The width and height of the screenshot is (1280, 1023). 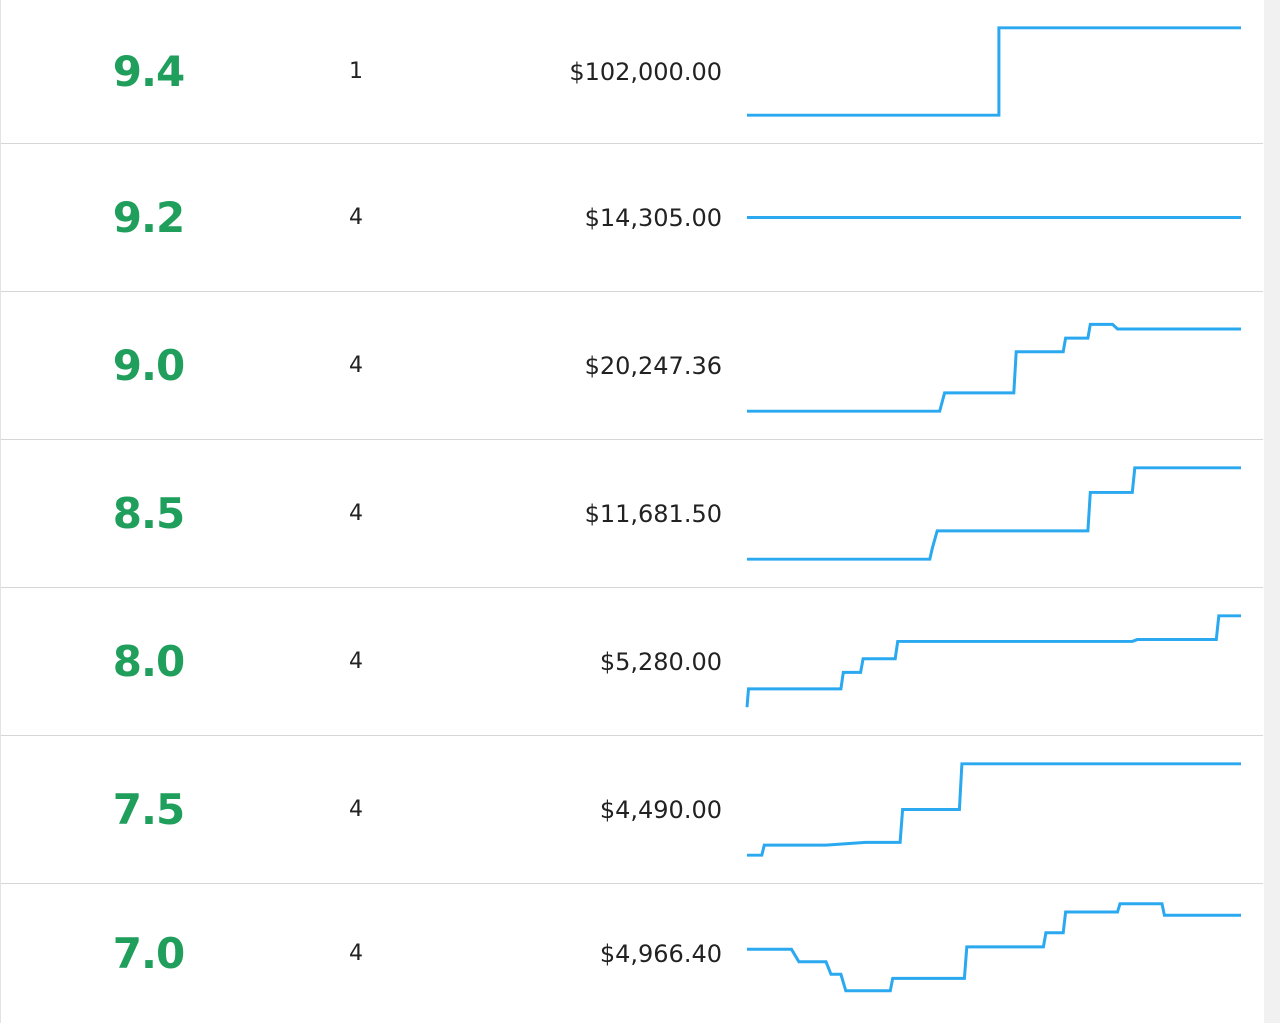 What do you see at coordinates (653, 365) in the screenshot?
I see `average-price: $20,247.36` at bounding box center [653, 365].